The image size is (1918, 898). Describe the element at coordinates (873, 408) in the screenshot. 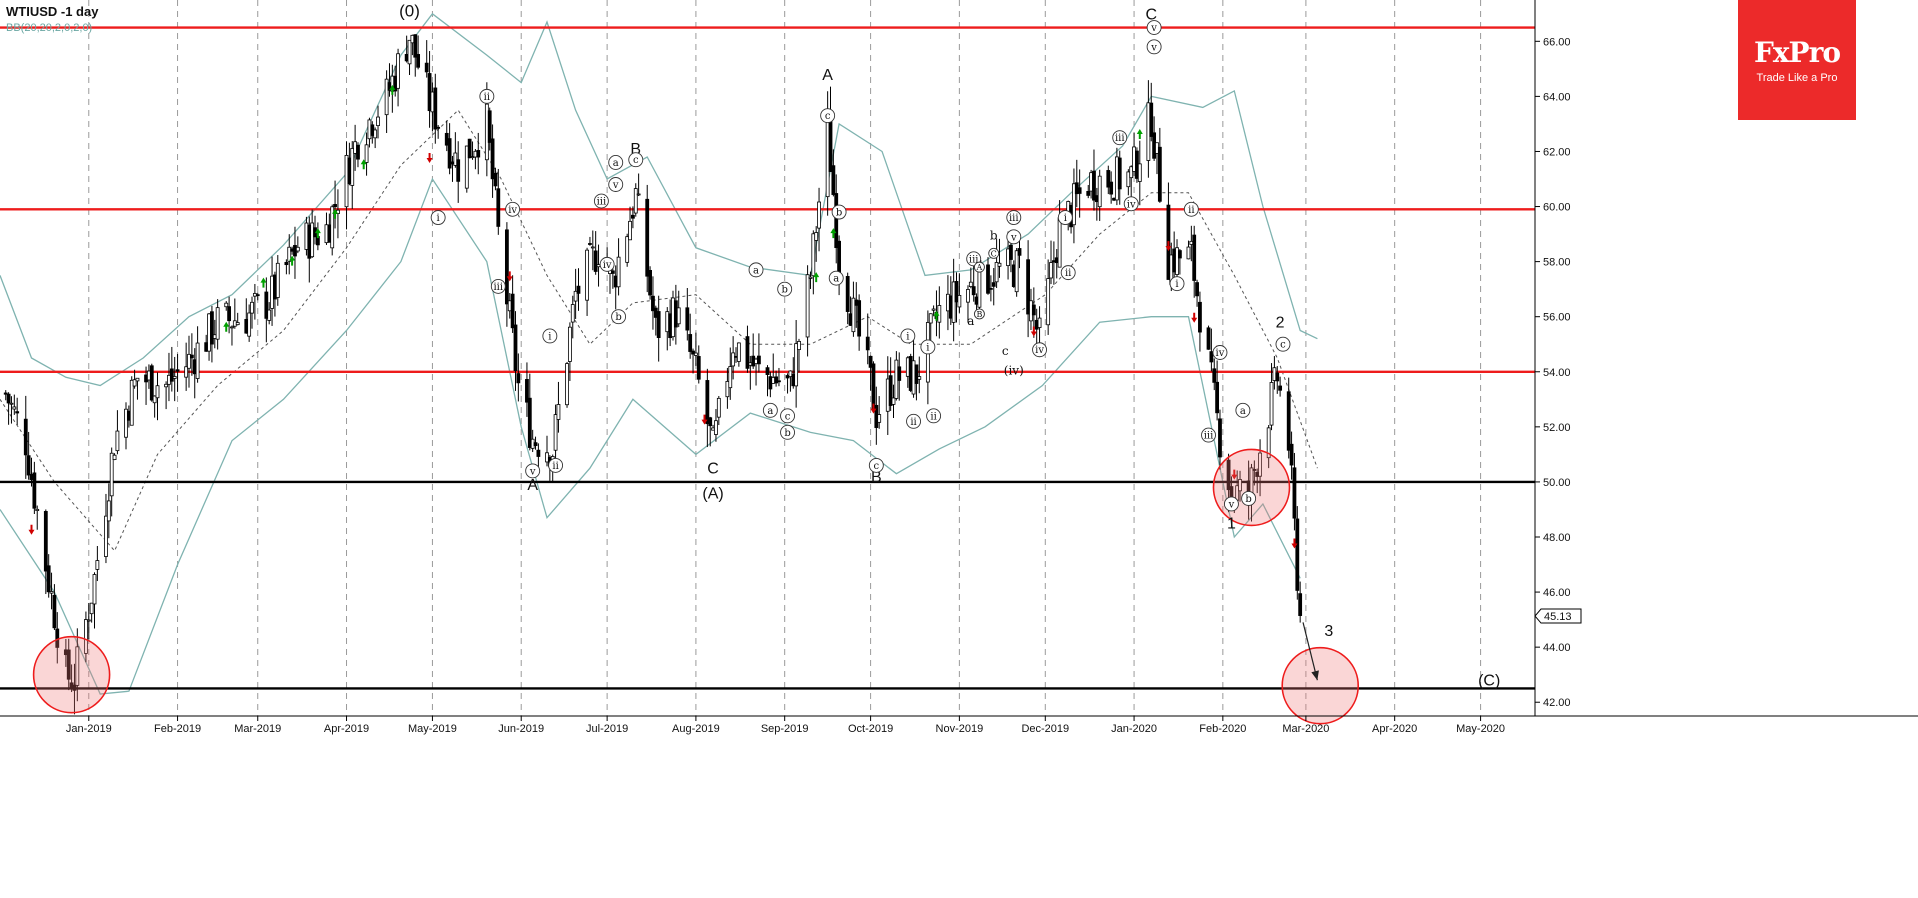

I see `down-arrow-icon` at that location.